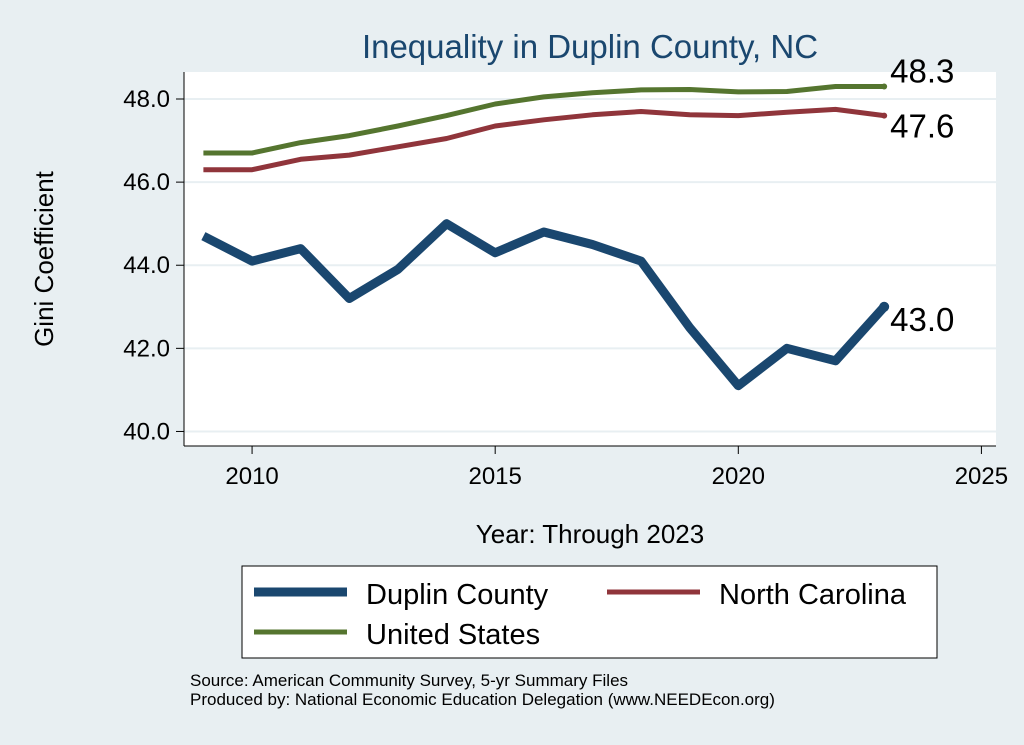  I want to click on legend-label-duplin-county: Duplin County, so click(457, 595).